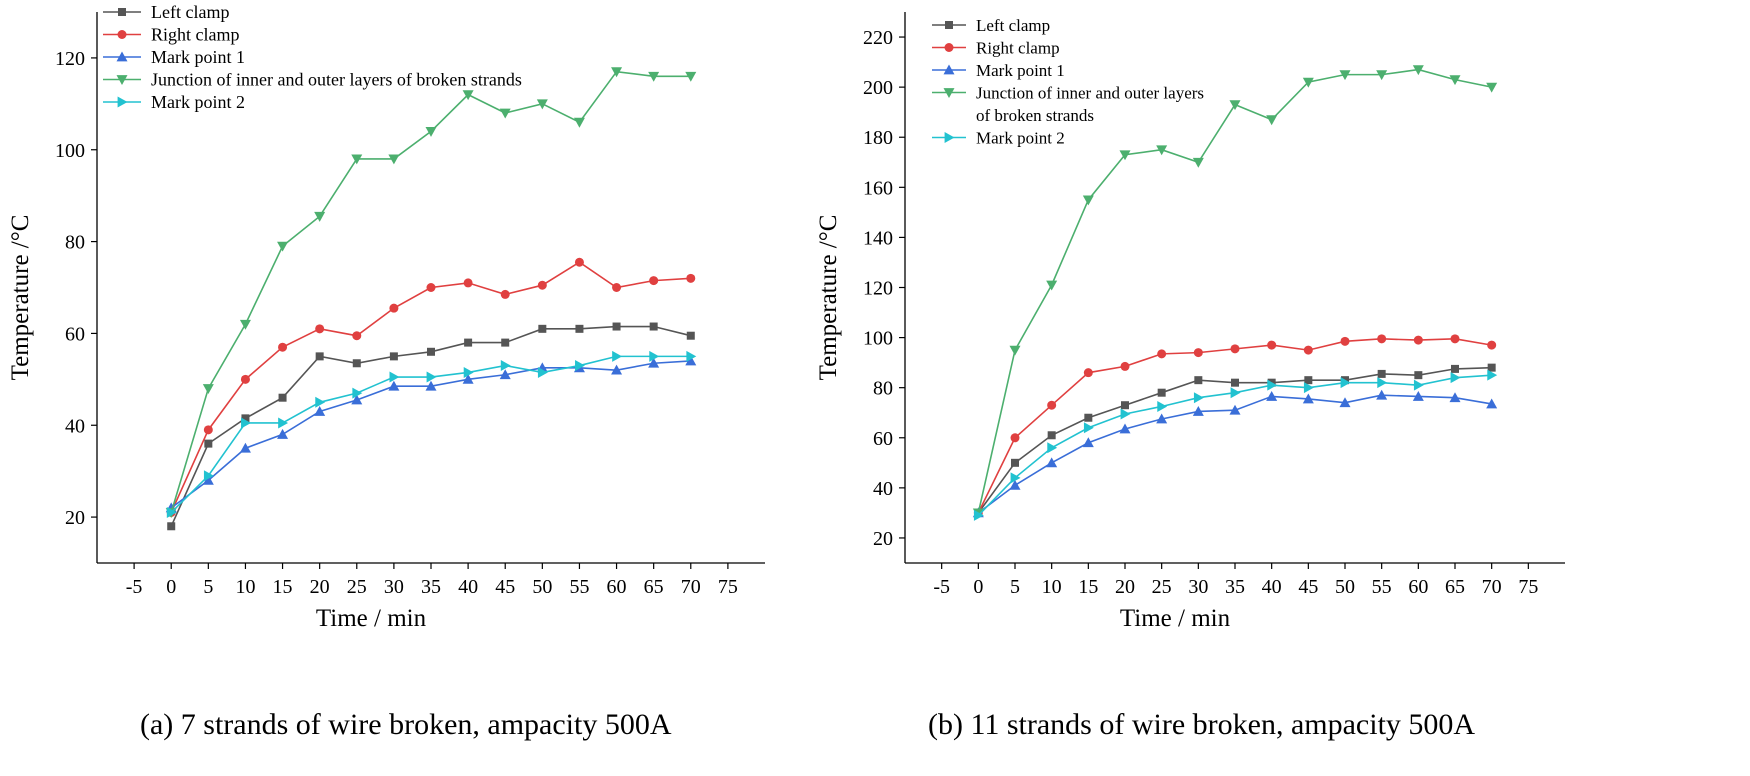 The width and height of the screenshot is (1750, 776). Describe the element at coordinates (1088, 587) in the screenshot. I see `chart-b-x-tick-label: 15` at that location.